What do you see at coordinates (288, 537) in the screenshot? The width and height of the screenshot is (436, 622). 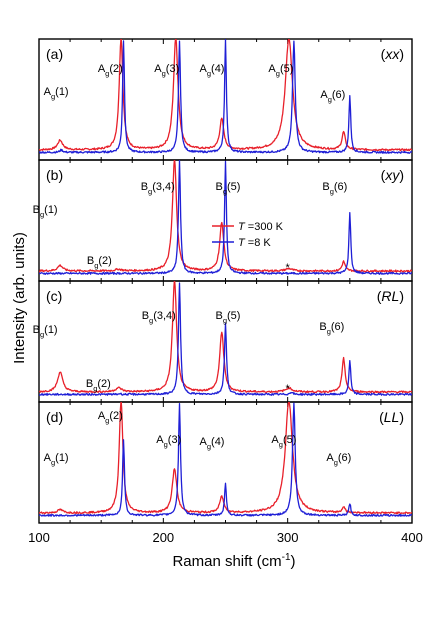 I see `x-tick-label: 300` at bounding box center [288, 537].